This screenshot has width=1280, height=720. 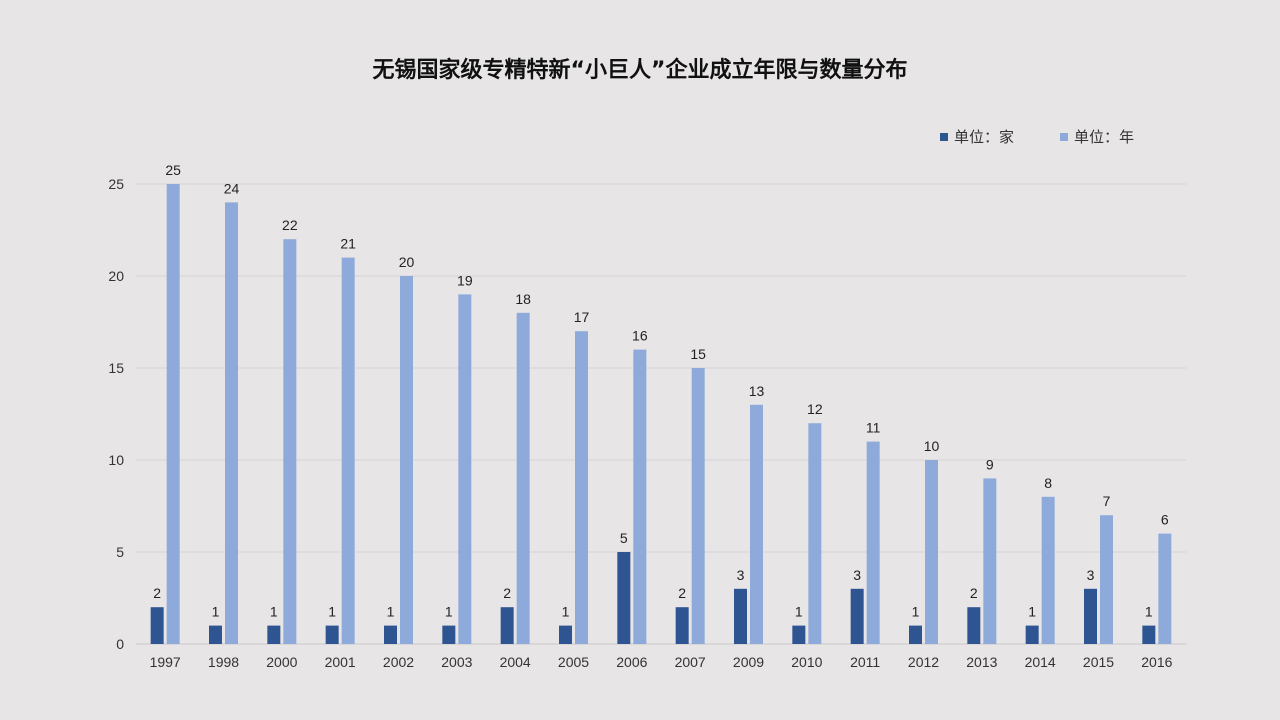 I want to click on data-label-2004-series-1: 18, so click(x=523, y=299).